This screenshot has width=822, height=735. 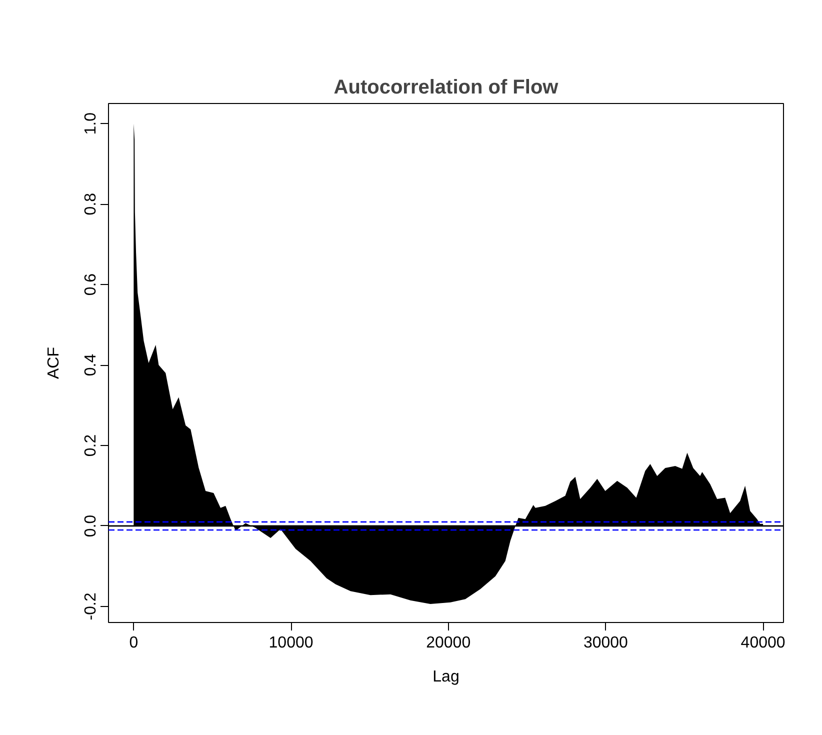 I want to click on y-tick-label: 1.0, so click(x=91, y=123).